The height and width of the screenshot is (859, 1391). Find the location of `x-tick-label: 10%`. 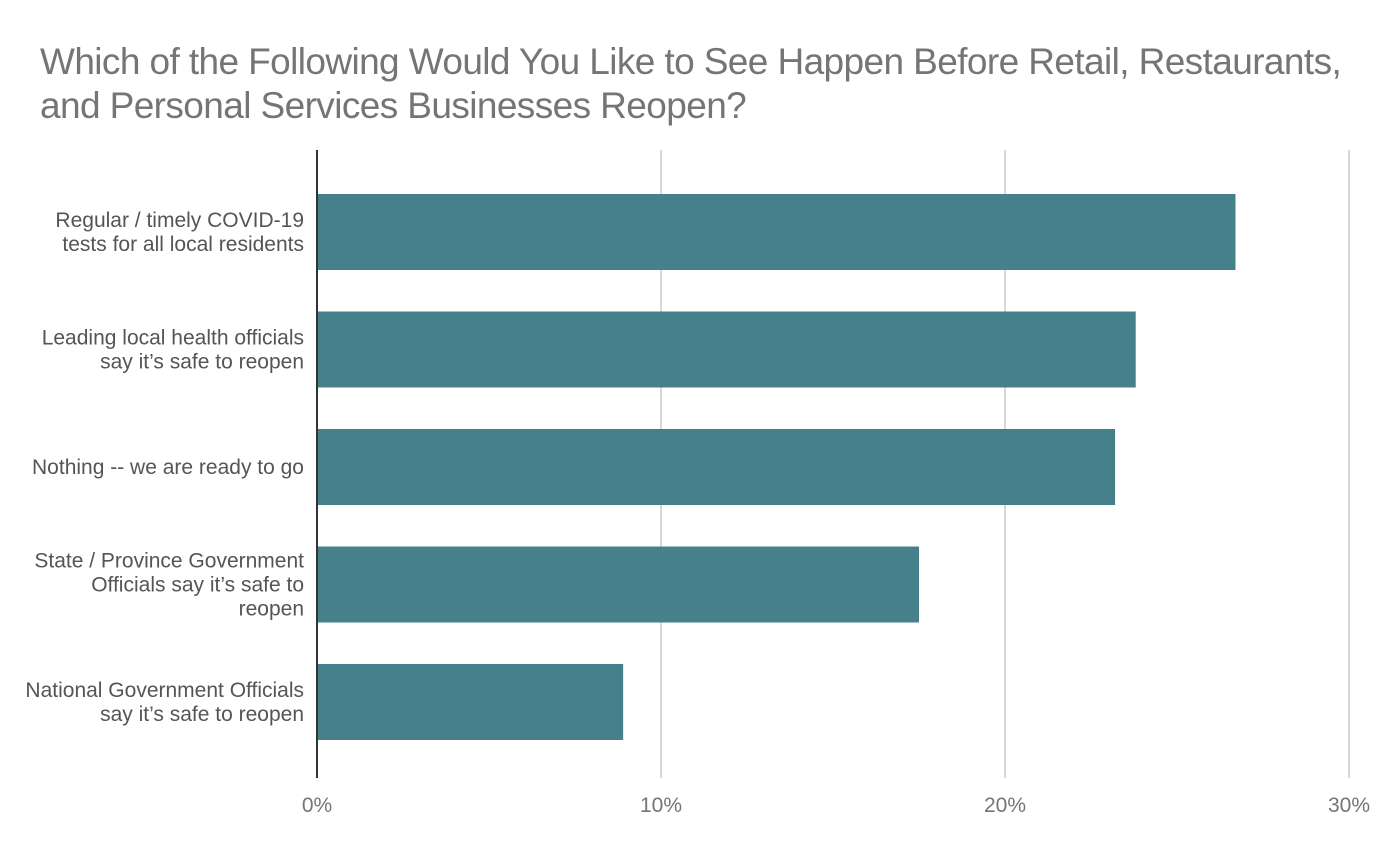

x-tick-label: 10% is located at coordinates (661, 805).